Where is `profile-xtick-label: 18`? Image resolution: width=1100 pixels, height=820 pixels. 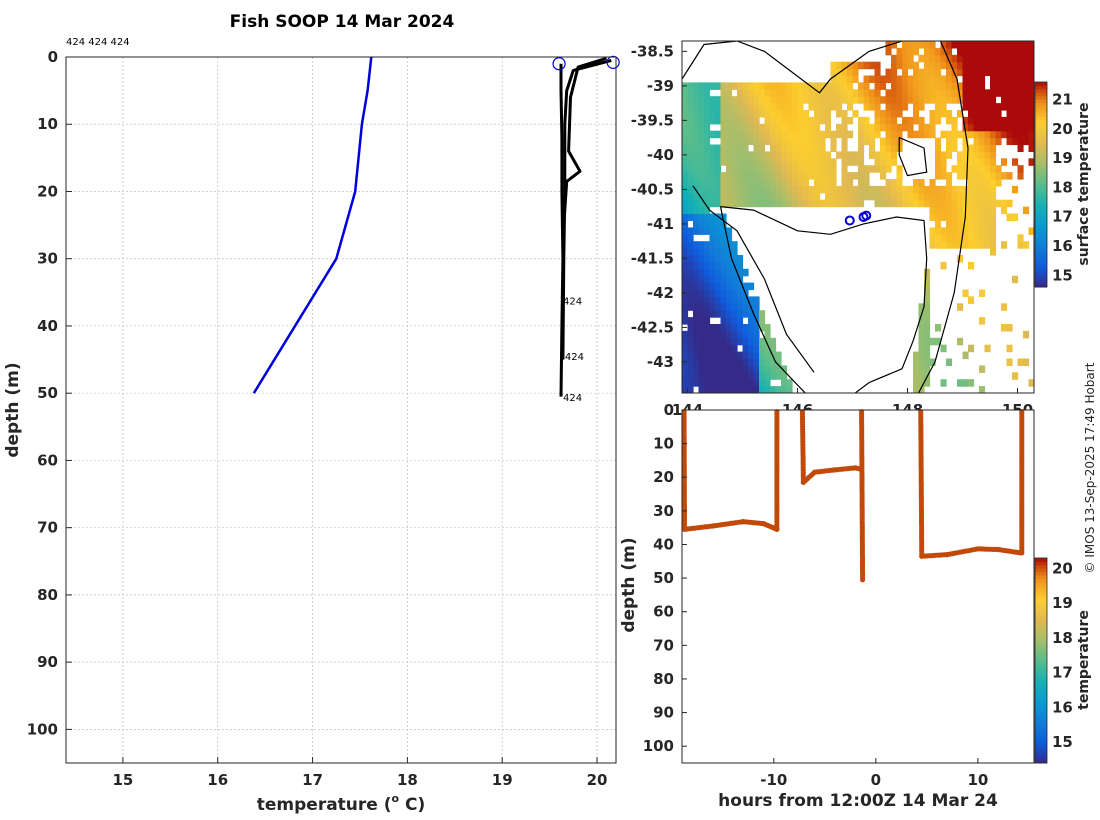 profile-xtick-label: 18 is located at coordinates (407, 780).